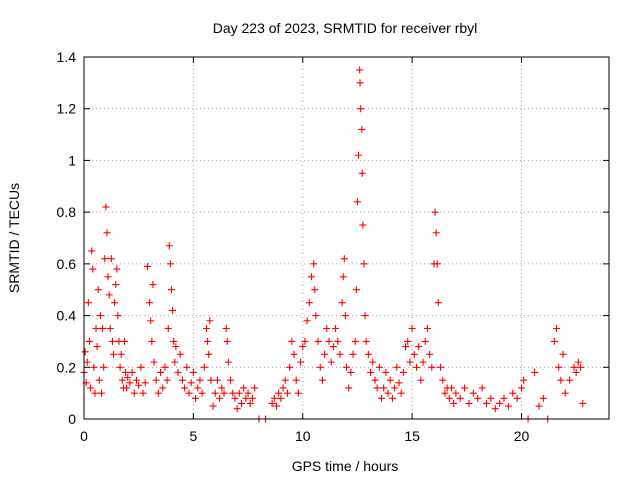 This screenshot has width=640, height=480. What do you see at coordinates (67, 316) in the screenshot?
I see `y-tick-label: 0.4` at bounding box center [67, 316].